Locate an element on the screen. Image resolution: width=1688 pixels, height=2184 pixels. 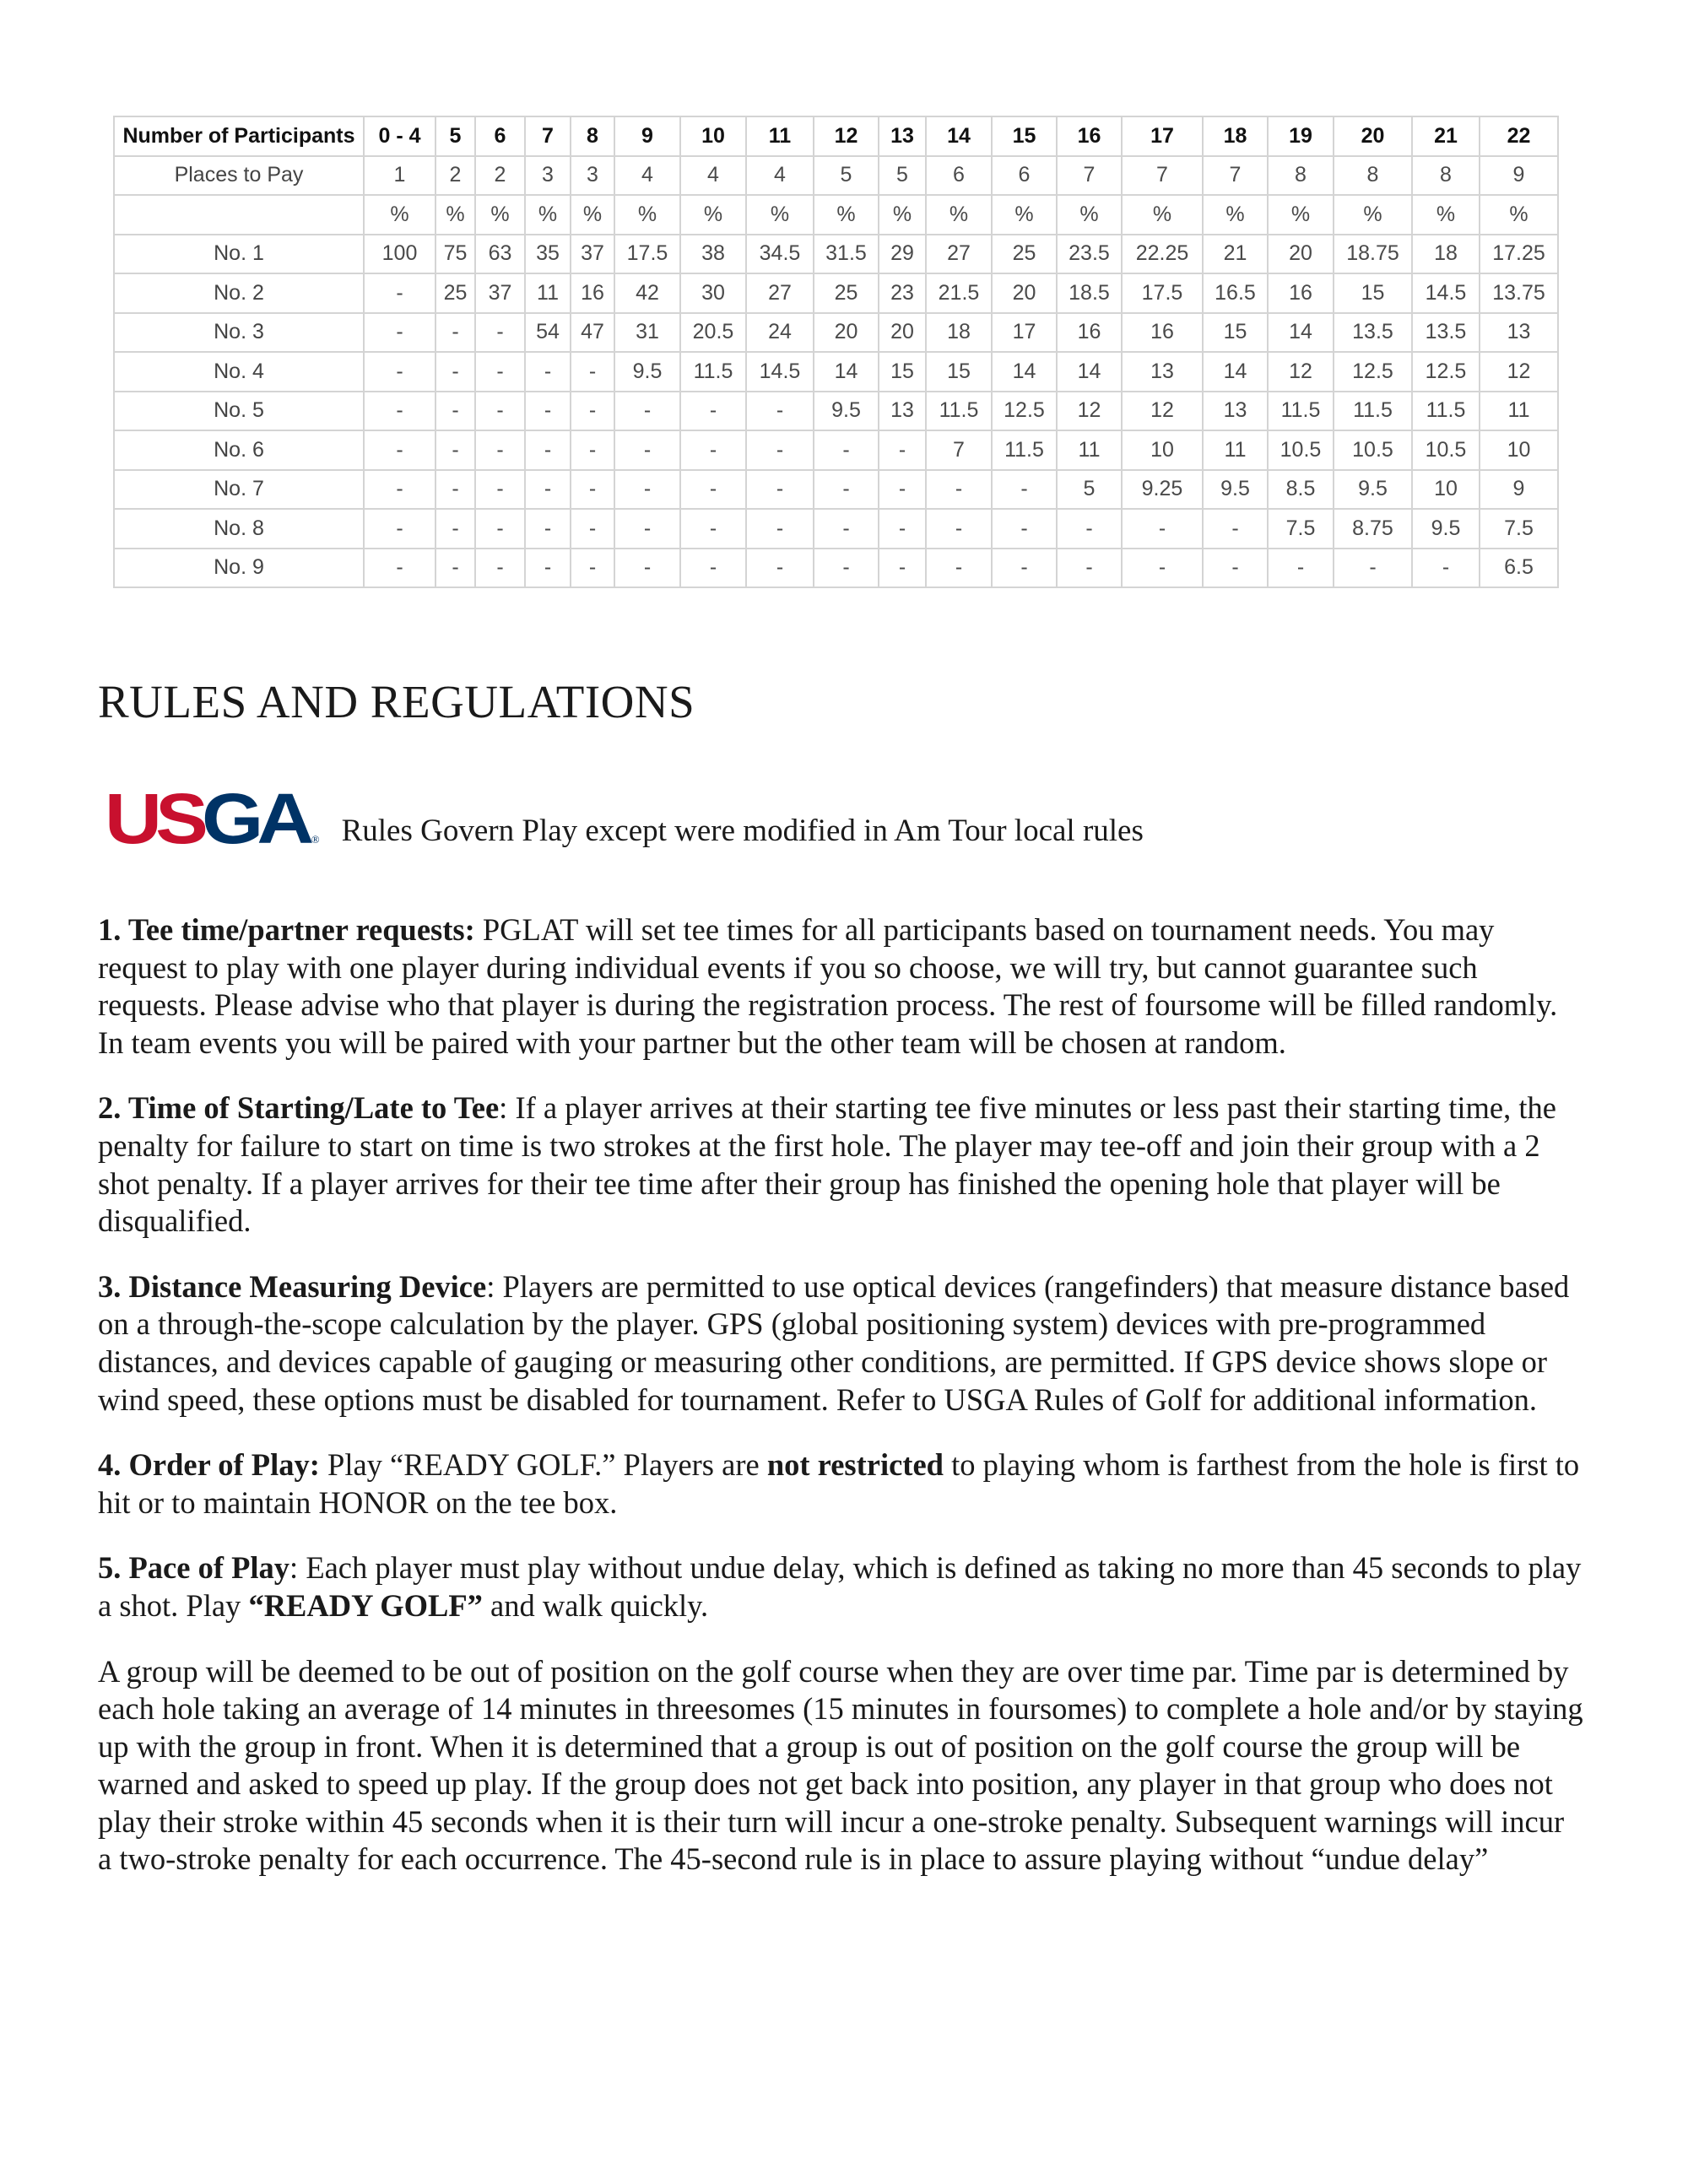
table-cell: 17.25 is located at coordinates (1519, 254).